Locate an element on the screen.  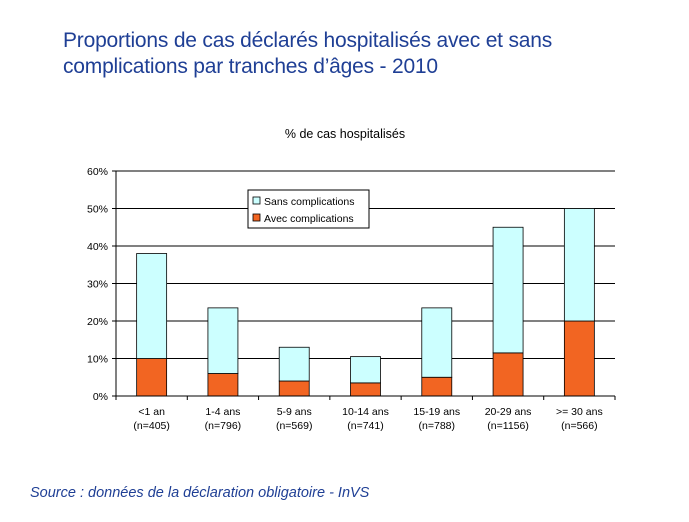
chart-title: % de cas hospitalisés is located at coordinates (345, 134).